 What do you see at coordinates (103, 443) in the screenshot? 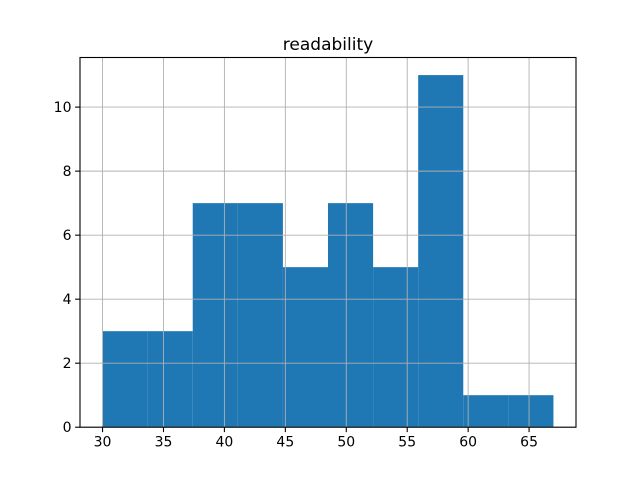
I see `x-tick-label-0: 30` at bounding box center [103, 443].